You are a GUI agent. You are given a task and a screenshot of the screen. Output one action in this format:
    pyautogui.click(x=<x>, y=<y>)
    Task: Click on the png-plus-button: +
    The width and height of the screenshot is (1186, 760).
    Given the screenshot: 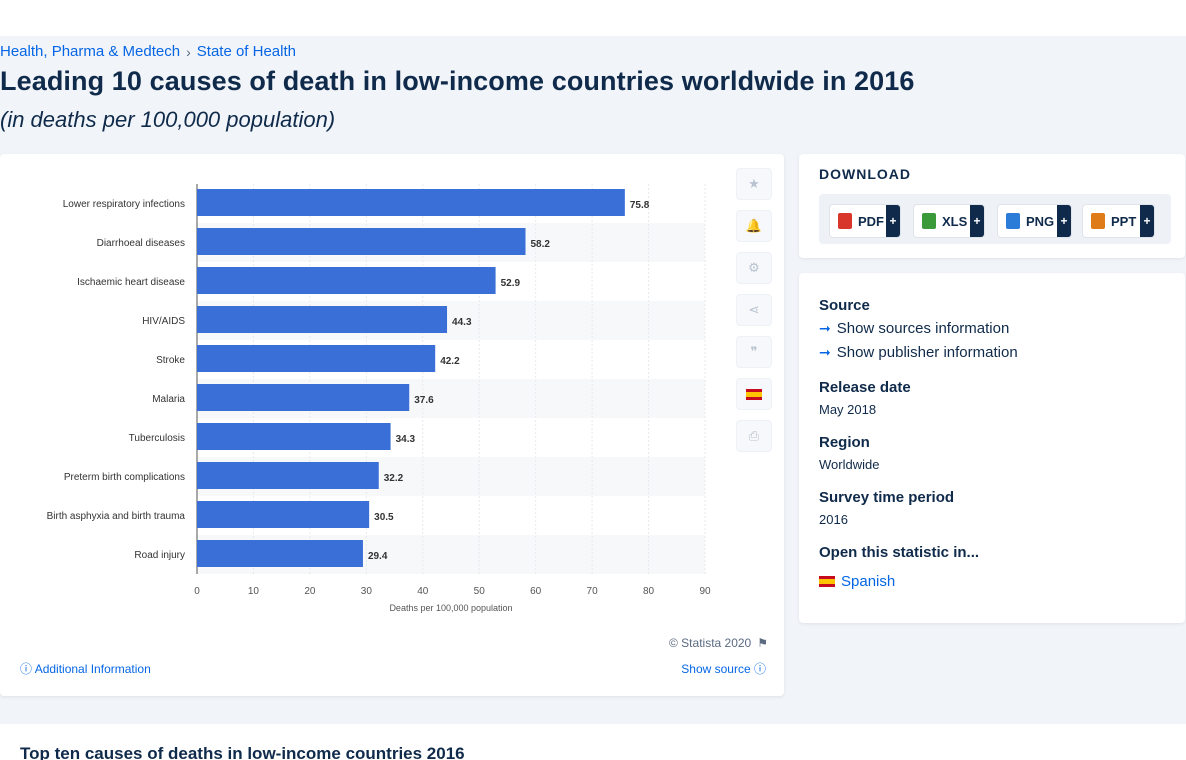 What is the action you would take?
    pyautogui.click(x=1064, y=221)
    